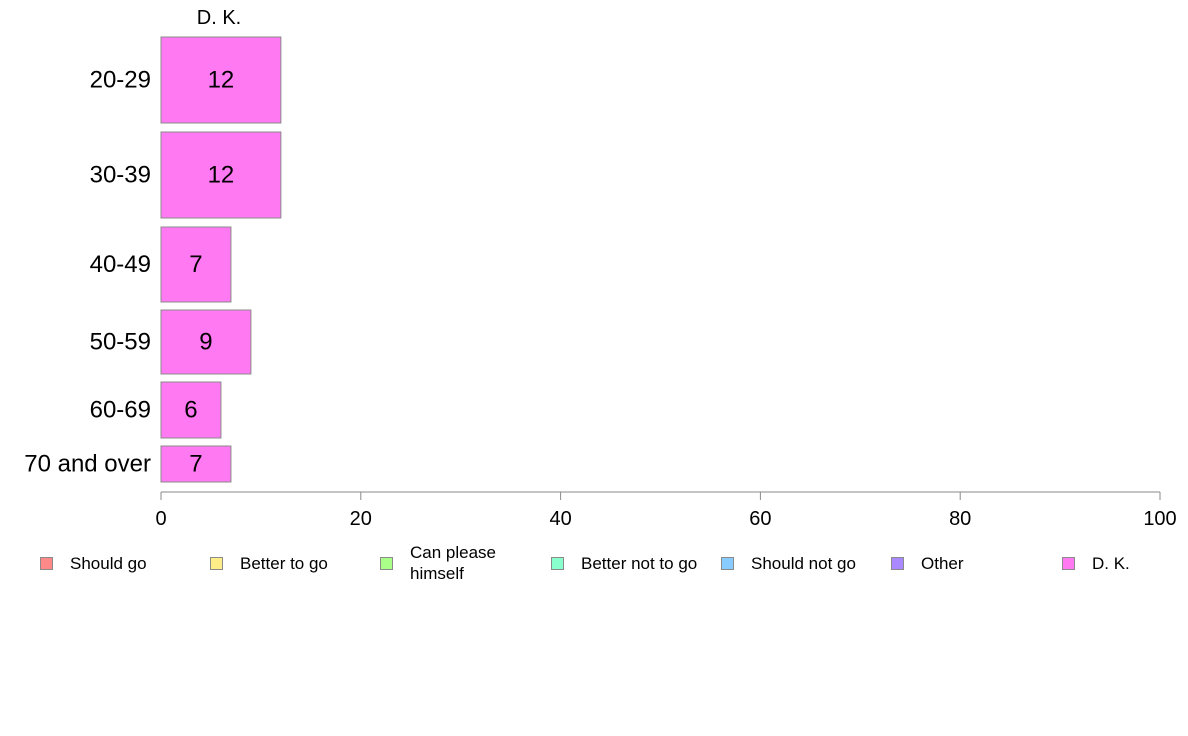  Describe the element at coordinates (120, 175) in the screenshot. I see `category-label: 30-39` at that location.